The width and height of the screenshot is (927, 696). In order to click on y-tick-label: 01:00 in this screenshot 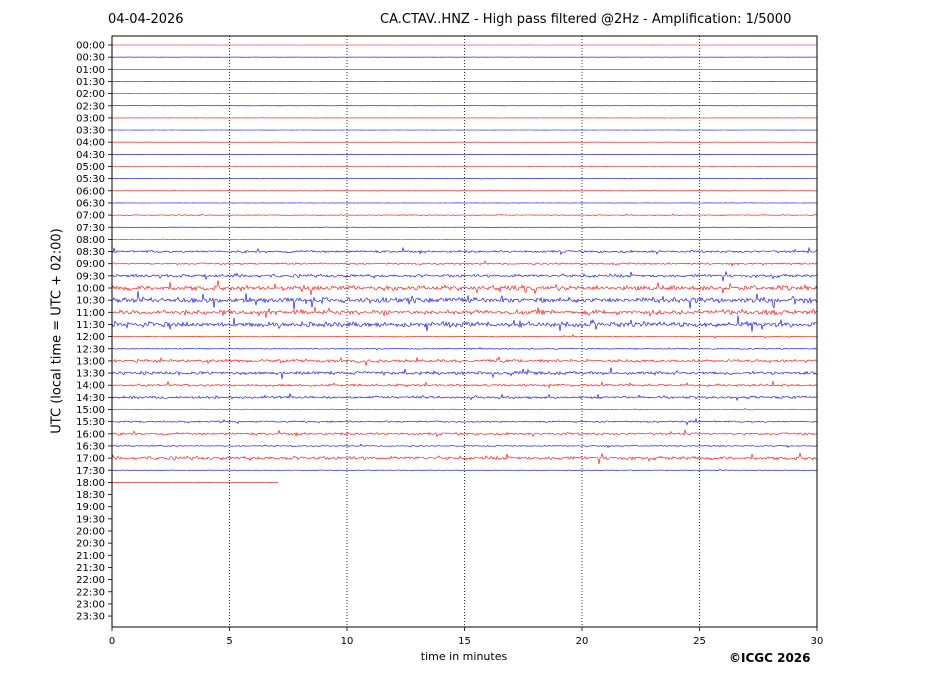, I will do `click(90, 70)`.